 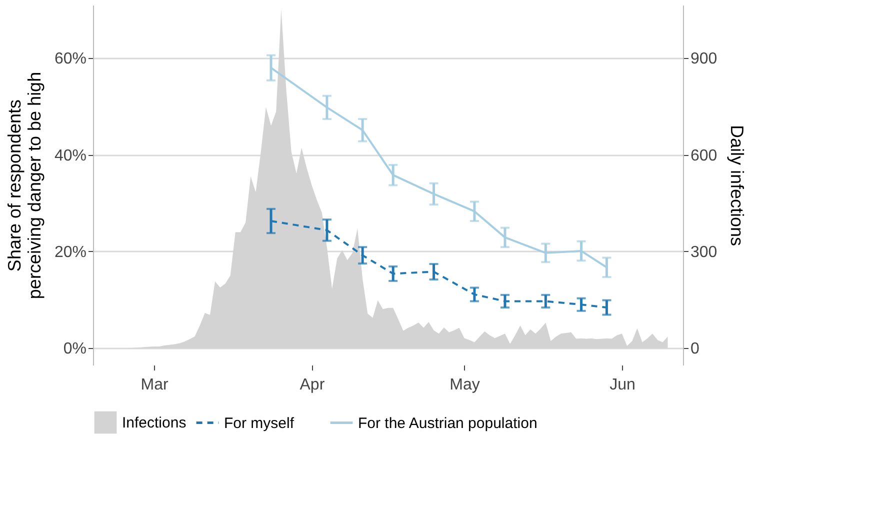 What do you see at coordinates (465, 385) in the screenshot?
I see `x-tick-label: May` at bounding box center [465, 385].